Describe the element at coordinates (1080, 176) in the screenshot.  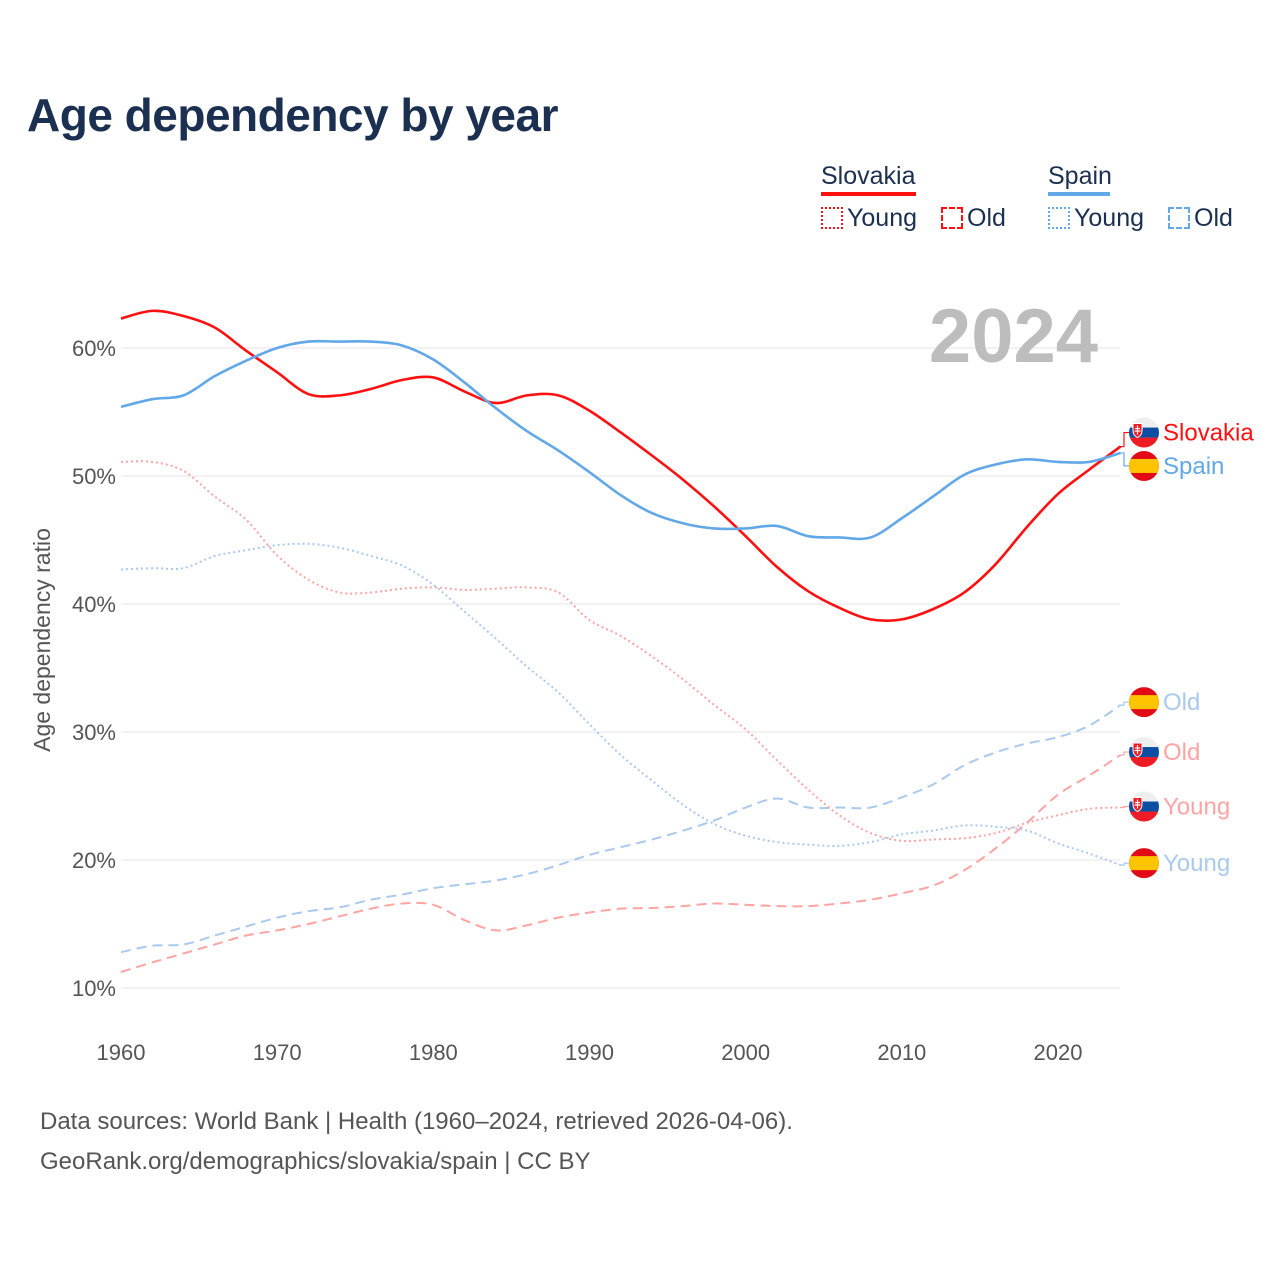
I see `legend-spain-label: Spain` at that location.